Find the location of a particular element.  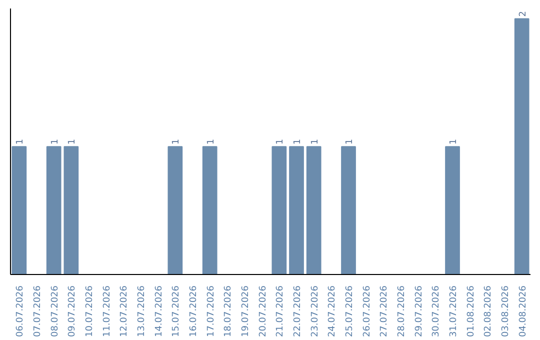

x-tick-label: 12.07.2026 is located at coordinates (125, 311).